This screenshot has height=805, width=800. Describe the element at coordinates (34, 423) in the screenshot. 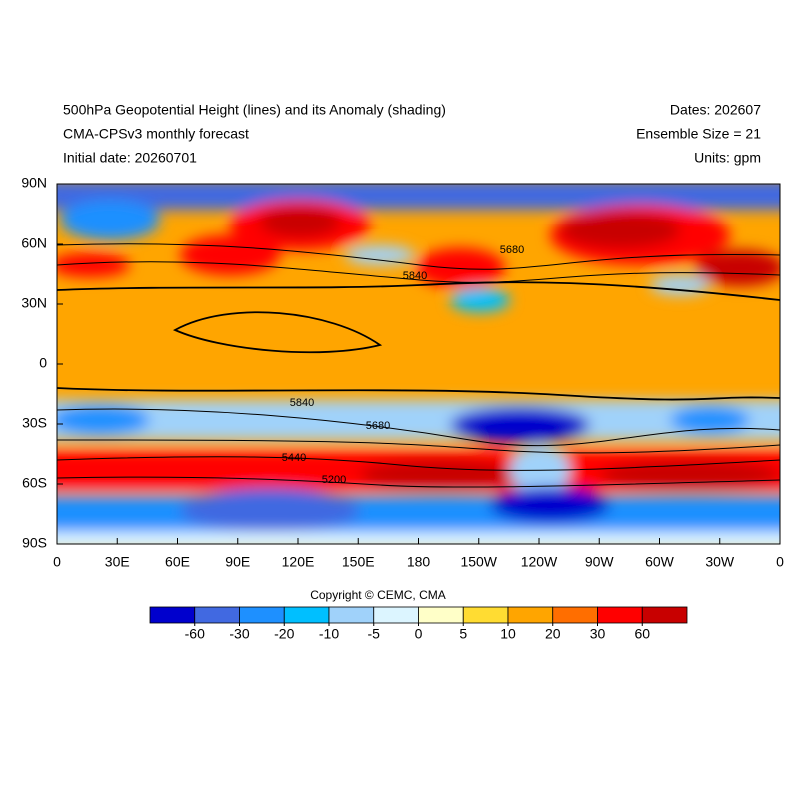

I see `lat-label: 30S` at that location.